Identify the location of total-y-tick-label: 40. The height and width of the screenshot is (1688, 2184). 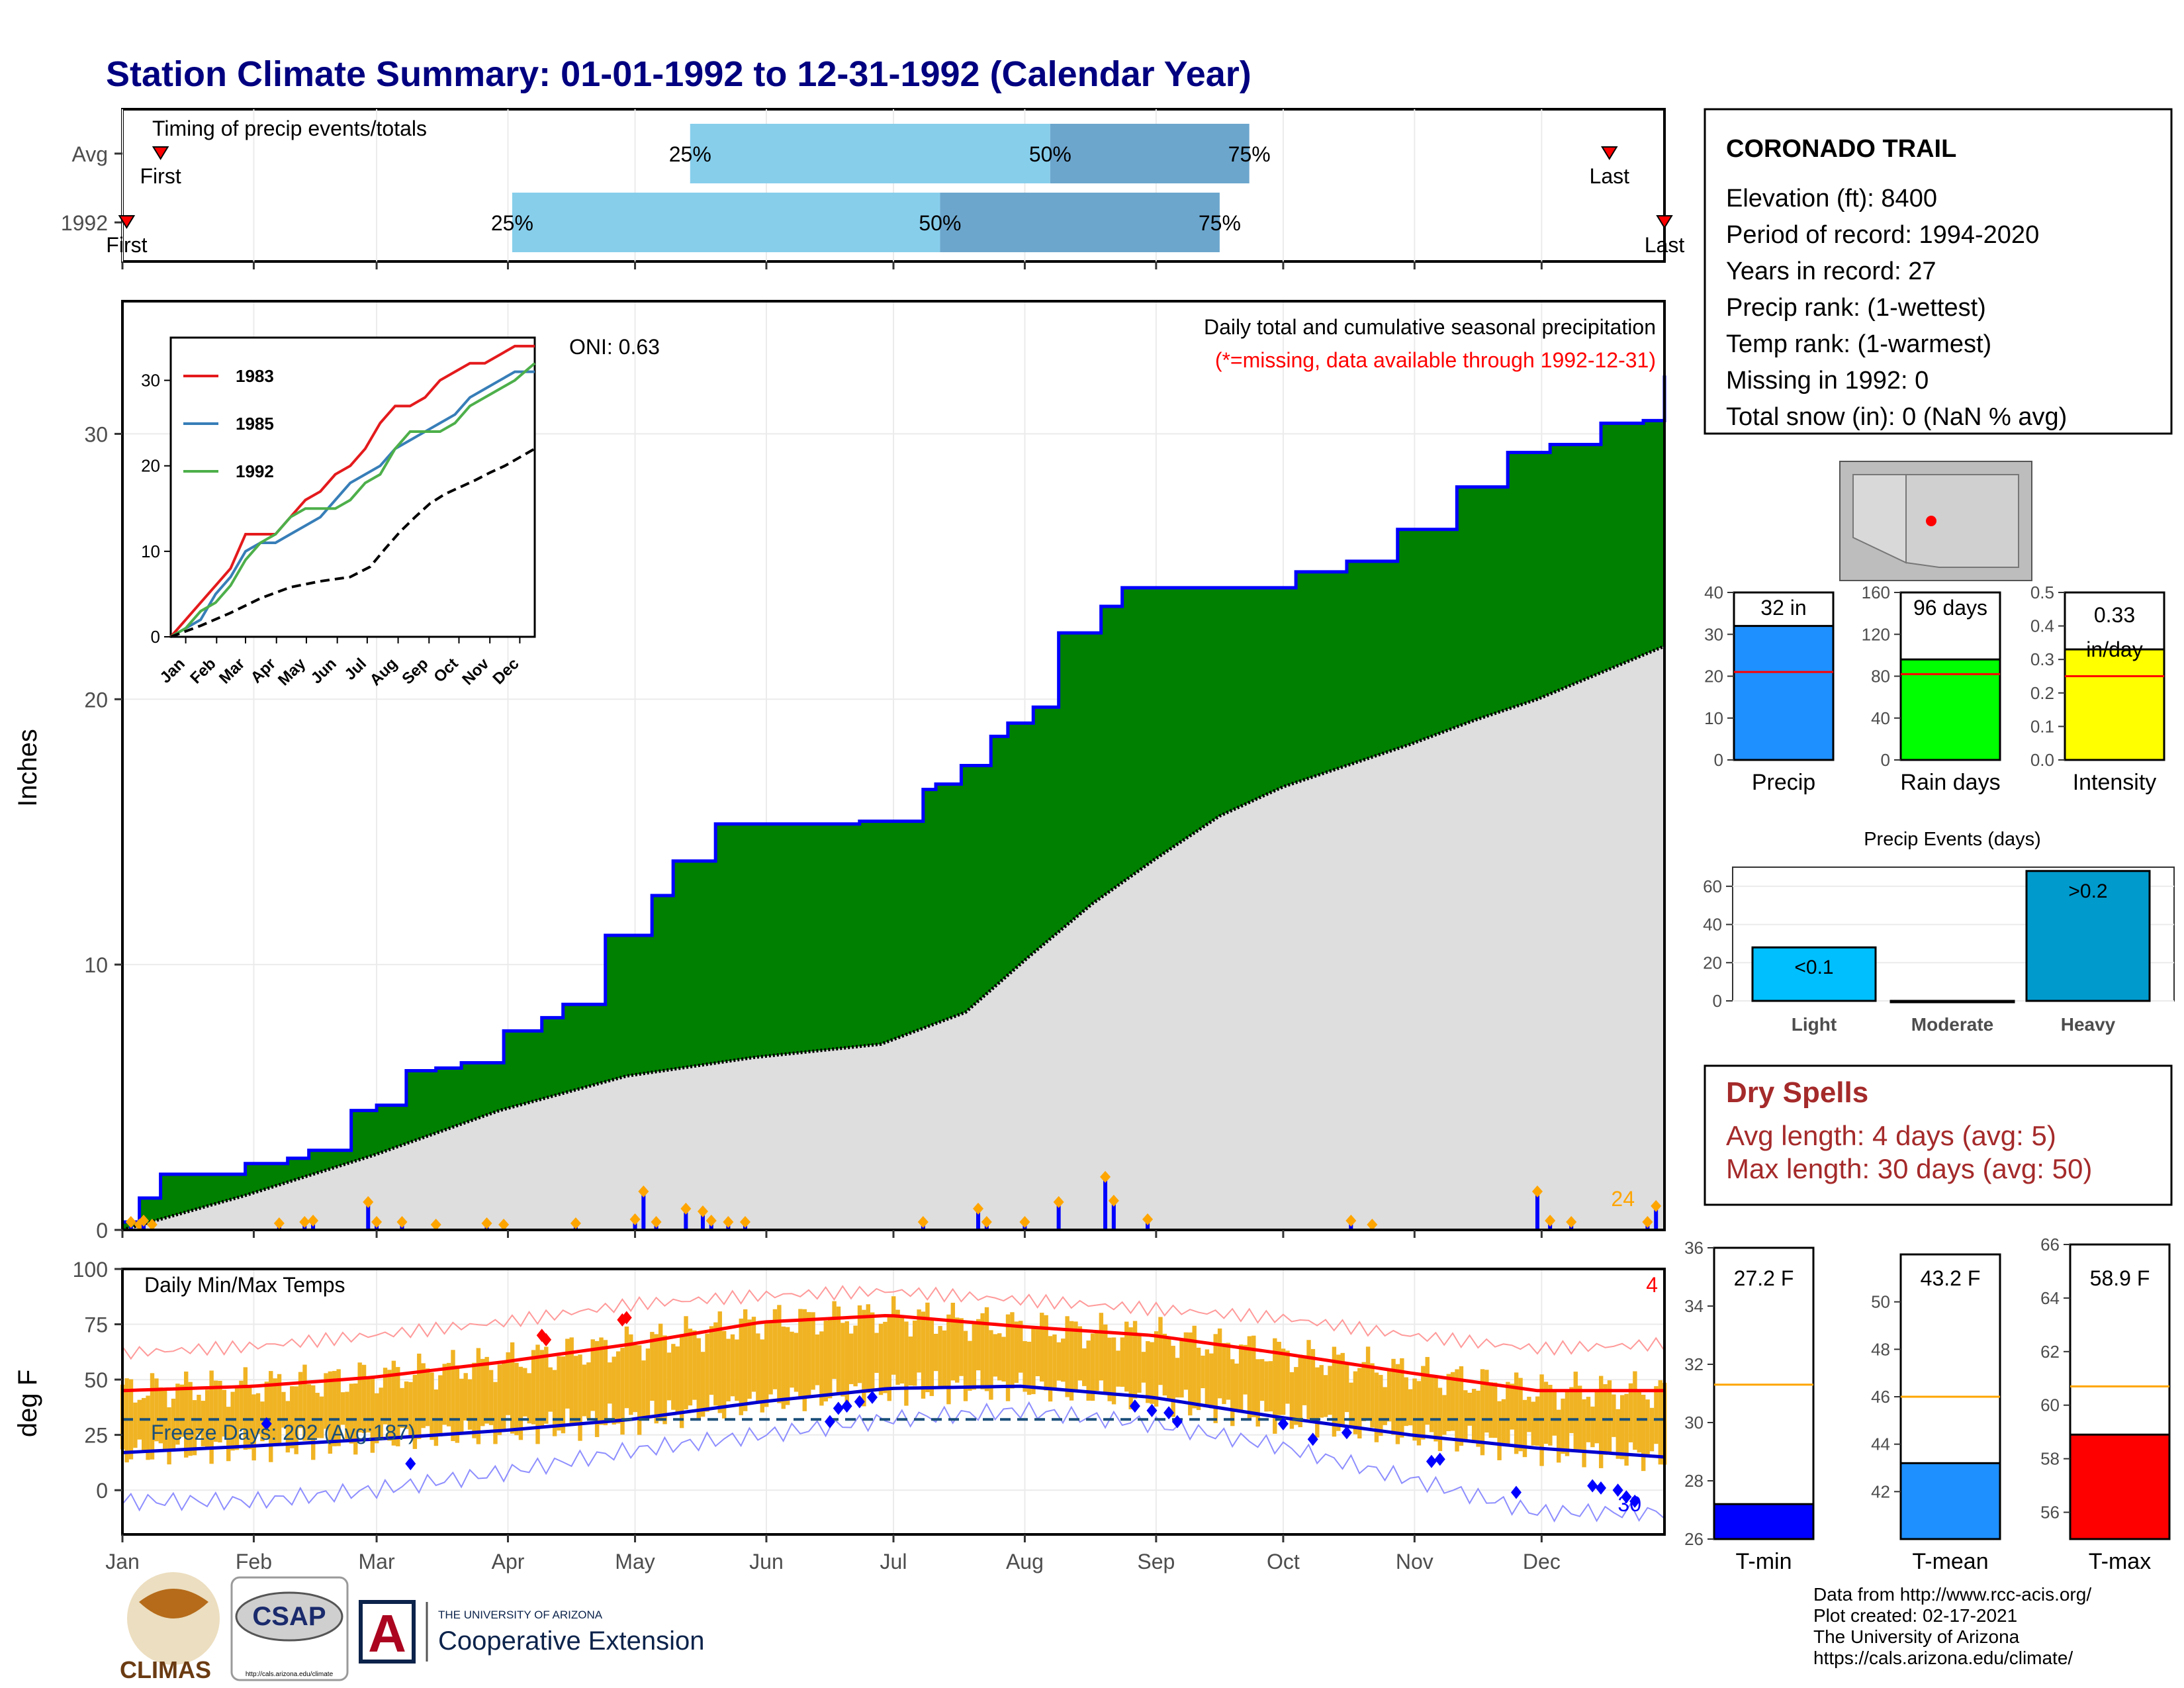
(1880, 718).